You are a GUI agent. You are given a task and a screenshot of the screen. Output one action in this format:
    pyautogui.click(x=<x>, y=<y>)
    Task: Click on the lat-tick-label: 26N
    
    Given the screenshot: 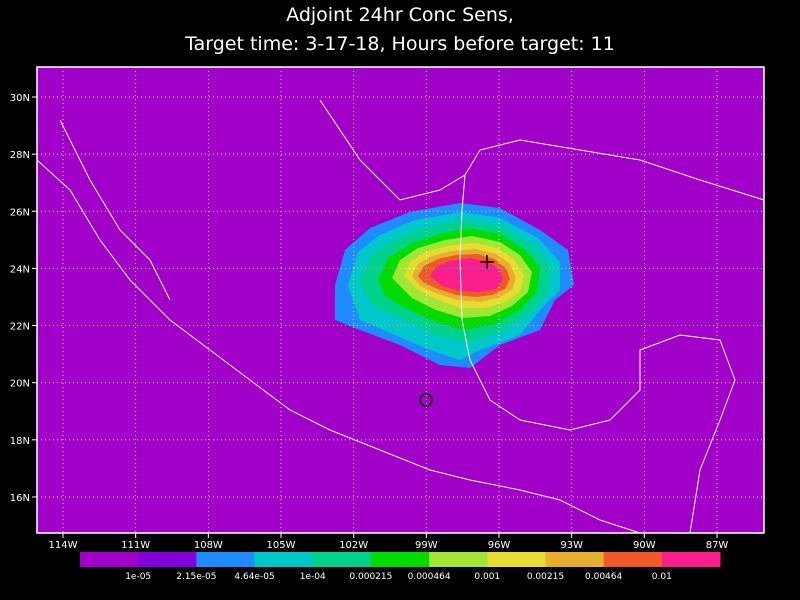 What is the action you would take?
    pyautogui.click(x=20, y=212)
    